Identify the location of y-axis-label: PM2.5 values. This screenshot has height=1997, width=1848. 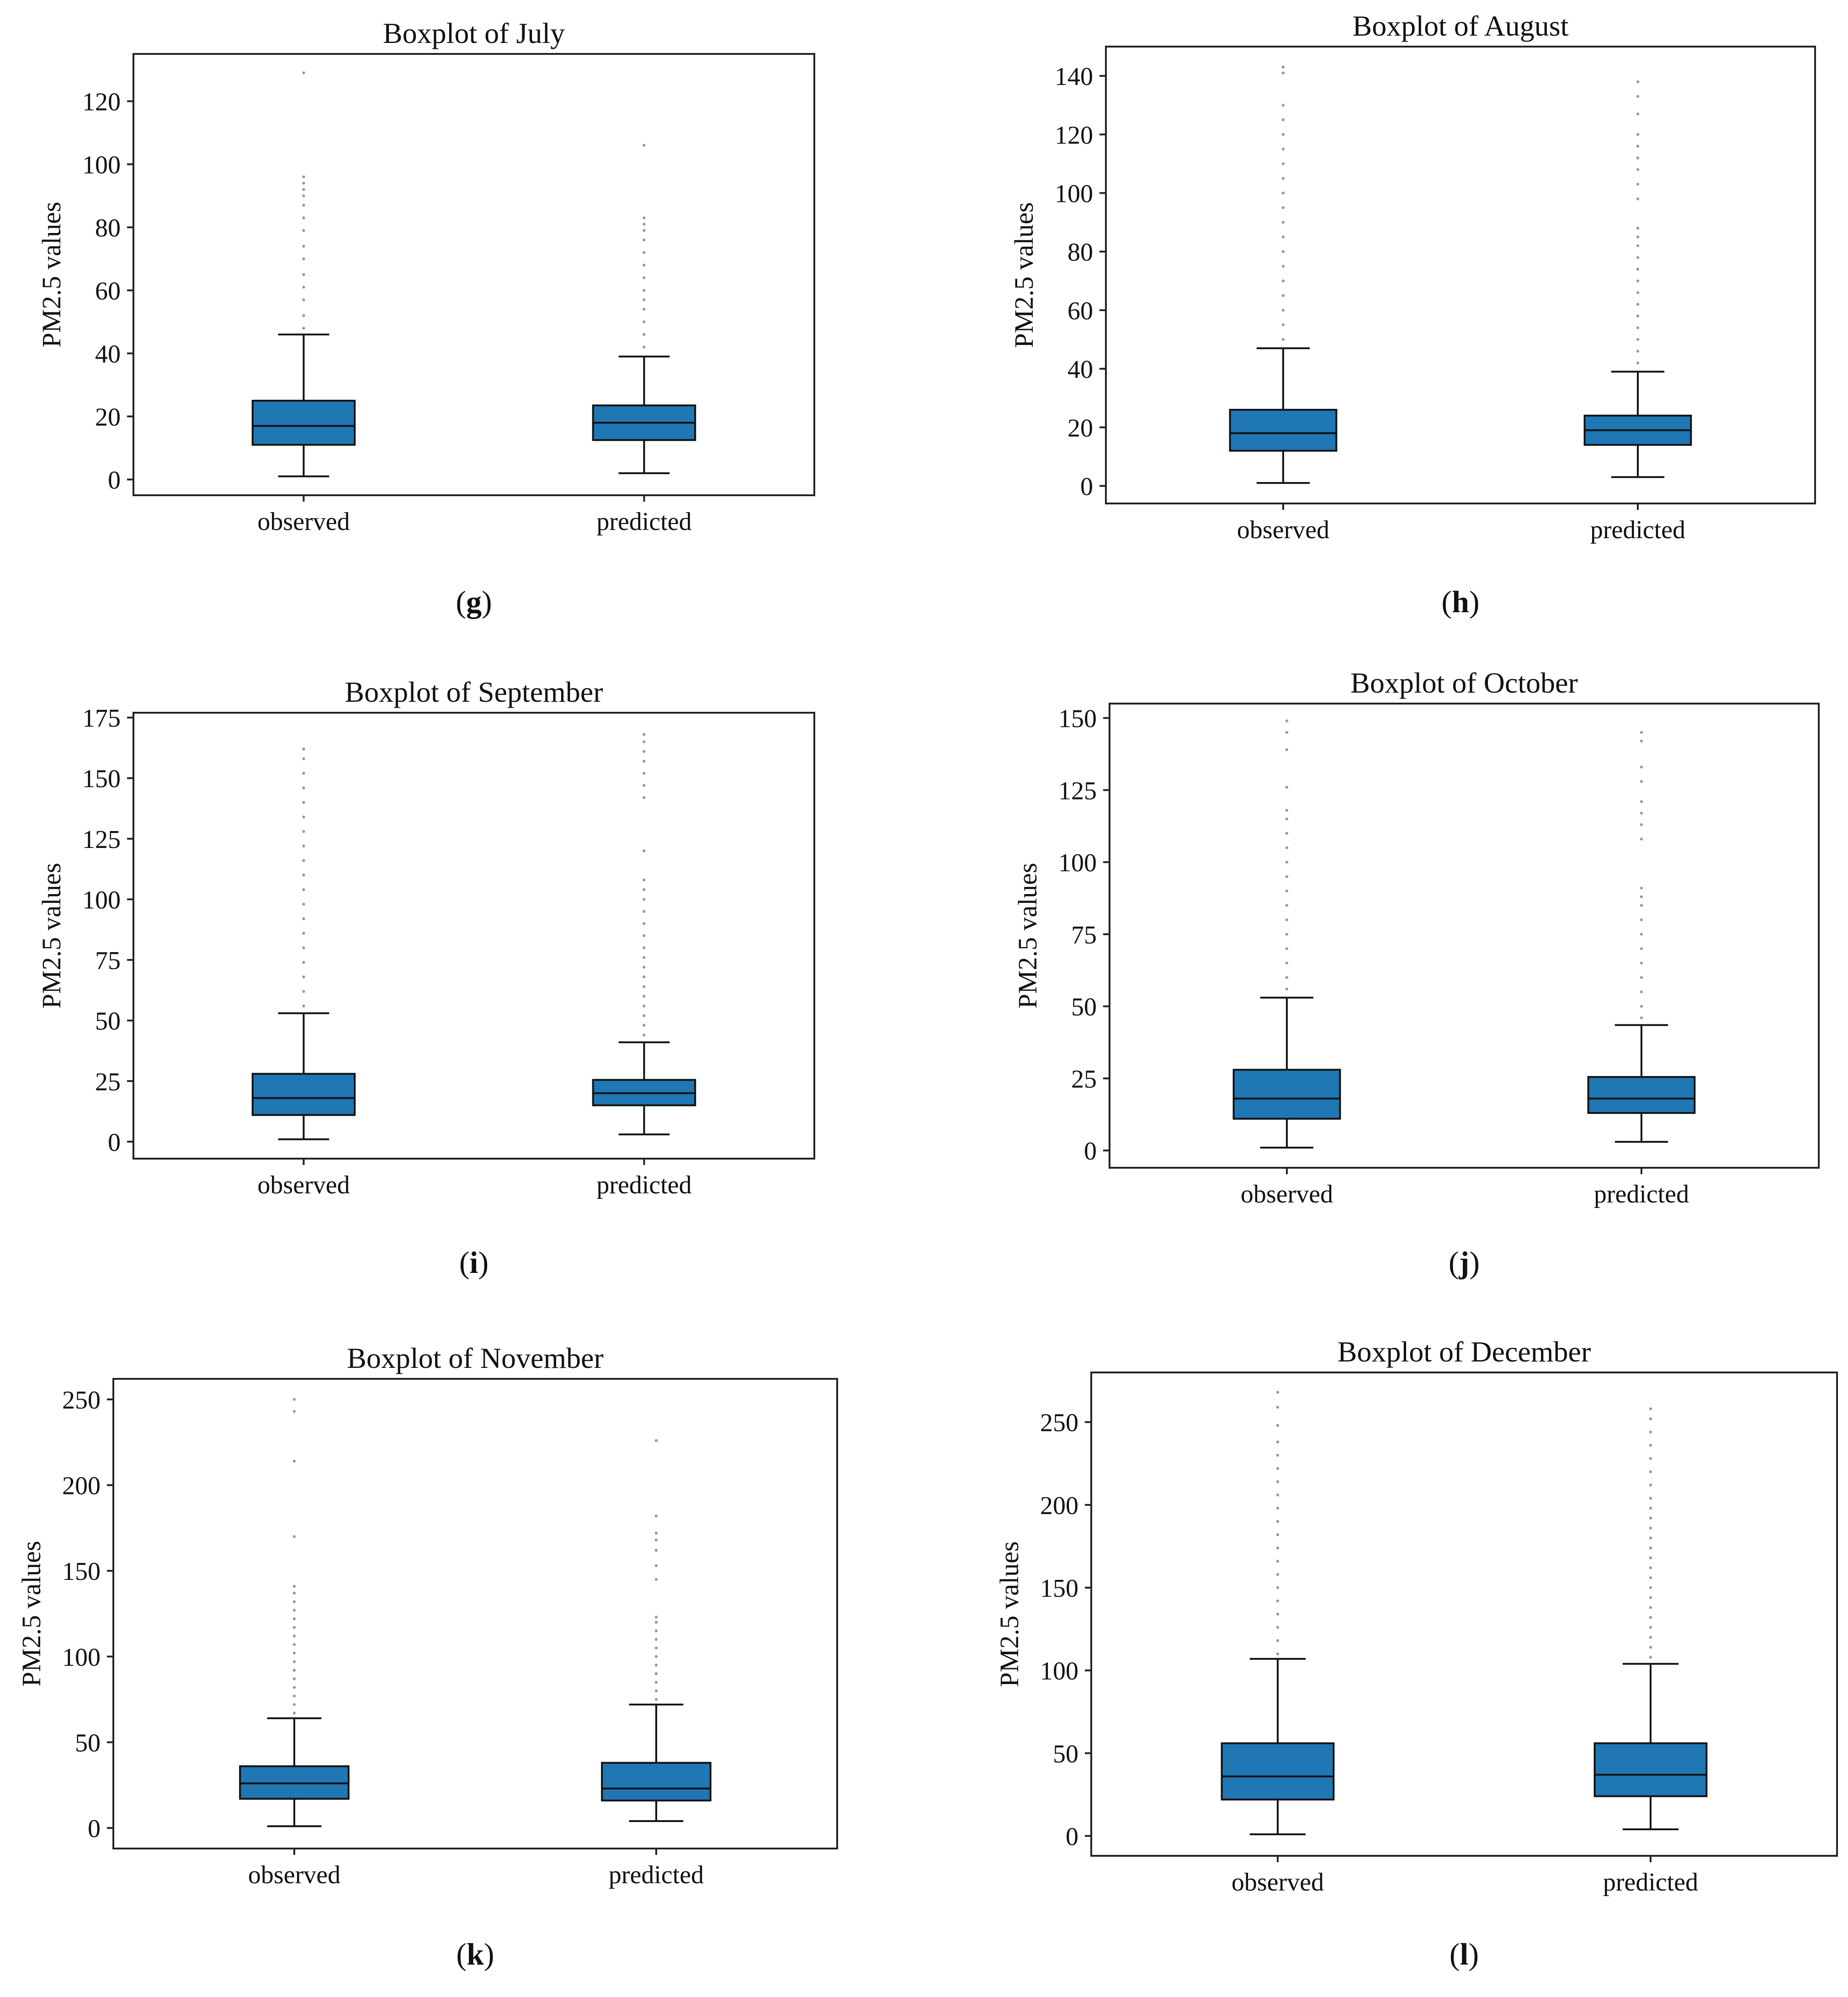
(1027, 936).